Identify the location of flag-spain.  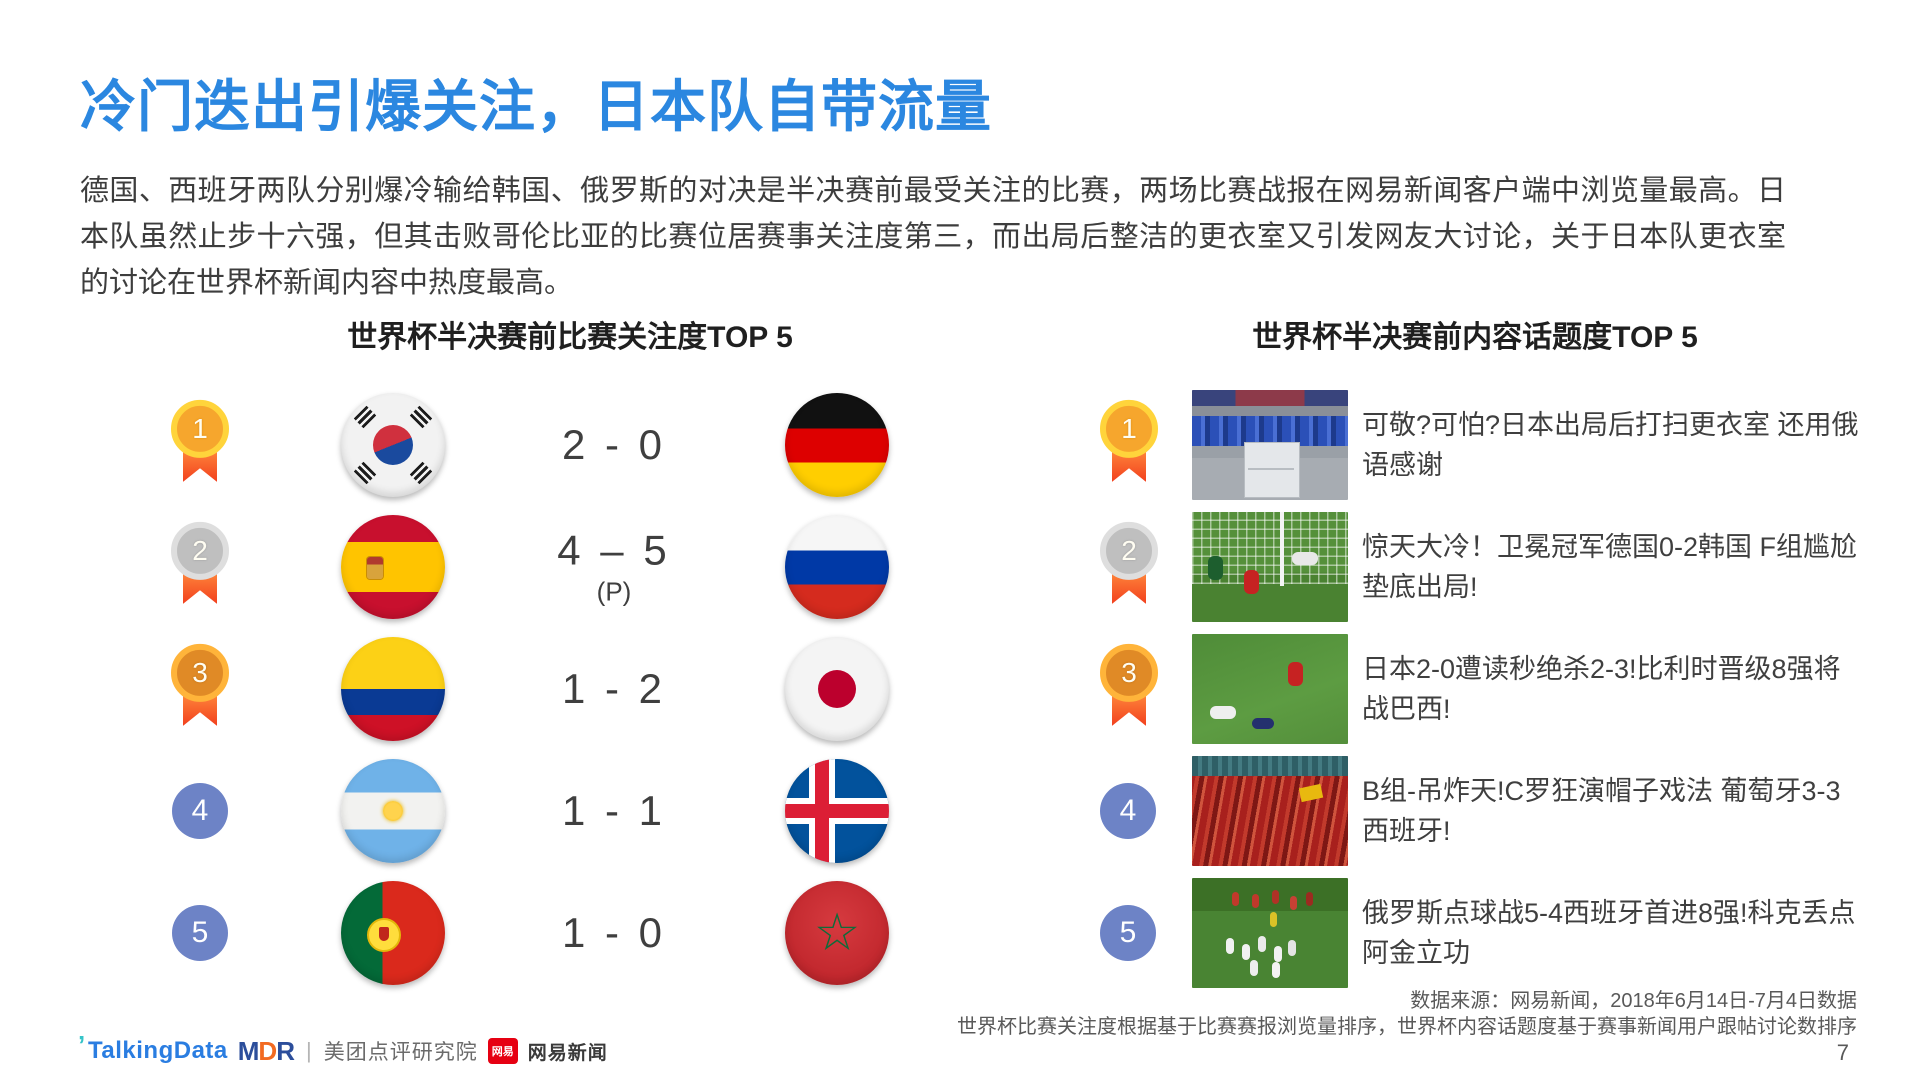
(393, 567).